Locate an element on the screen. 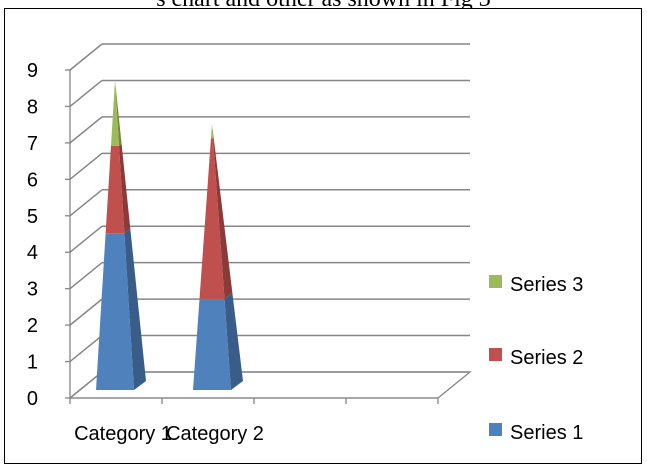  y-tick-label: 2 is located at coordinates (32, 326).